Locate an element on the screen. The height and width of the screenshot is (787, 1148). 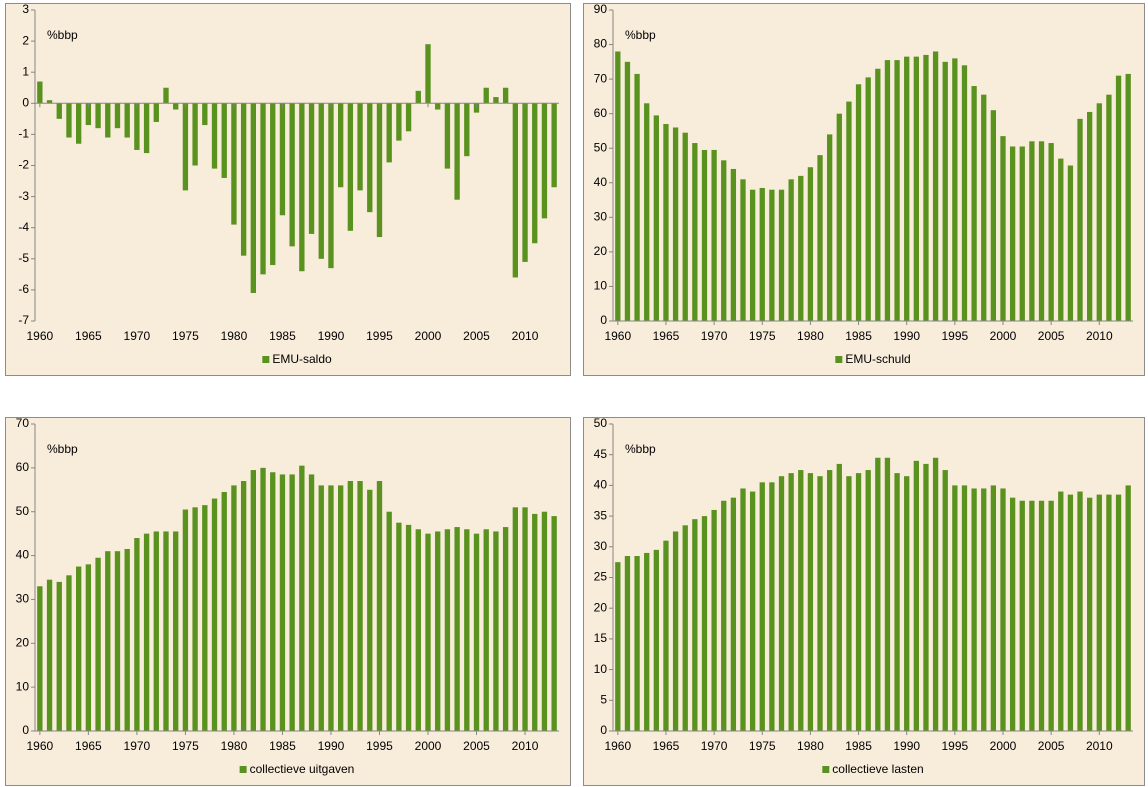
y-tick-label: 3 is located at coordinates (25, 9).